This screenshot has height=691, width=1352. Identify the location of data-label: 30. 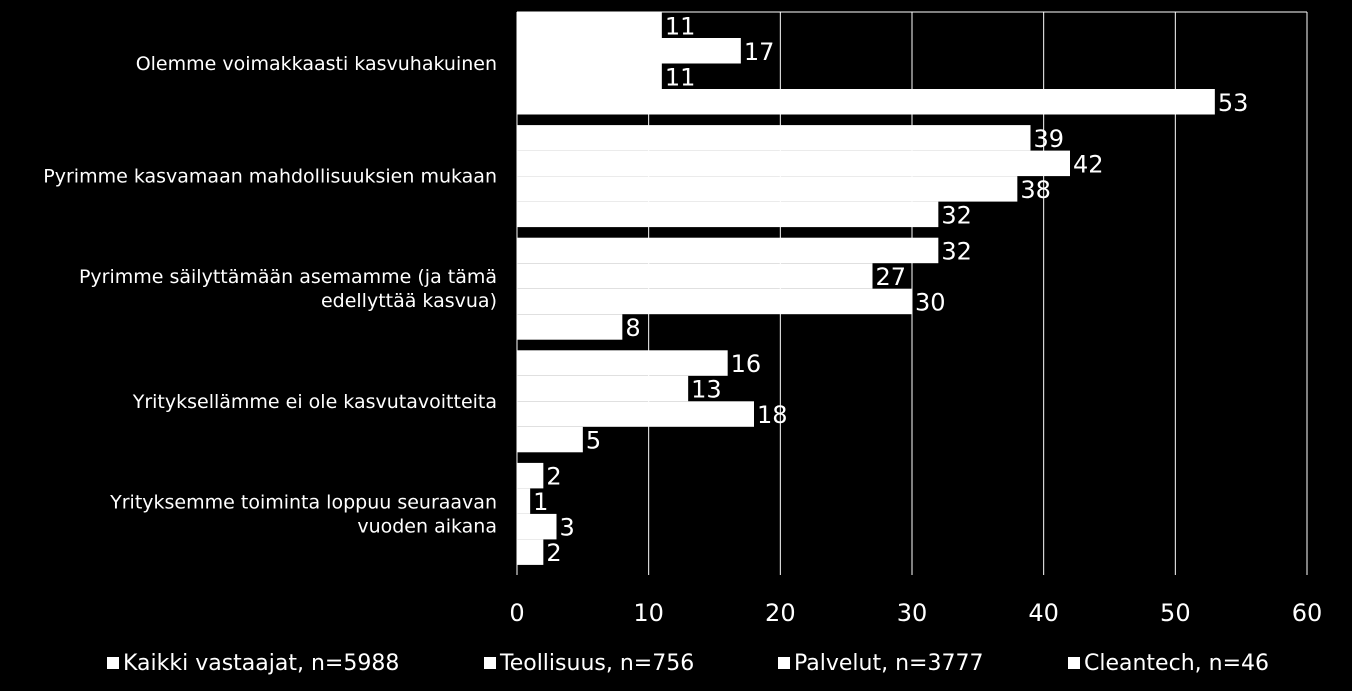
(930, 302).